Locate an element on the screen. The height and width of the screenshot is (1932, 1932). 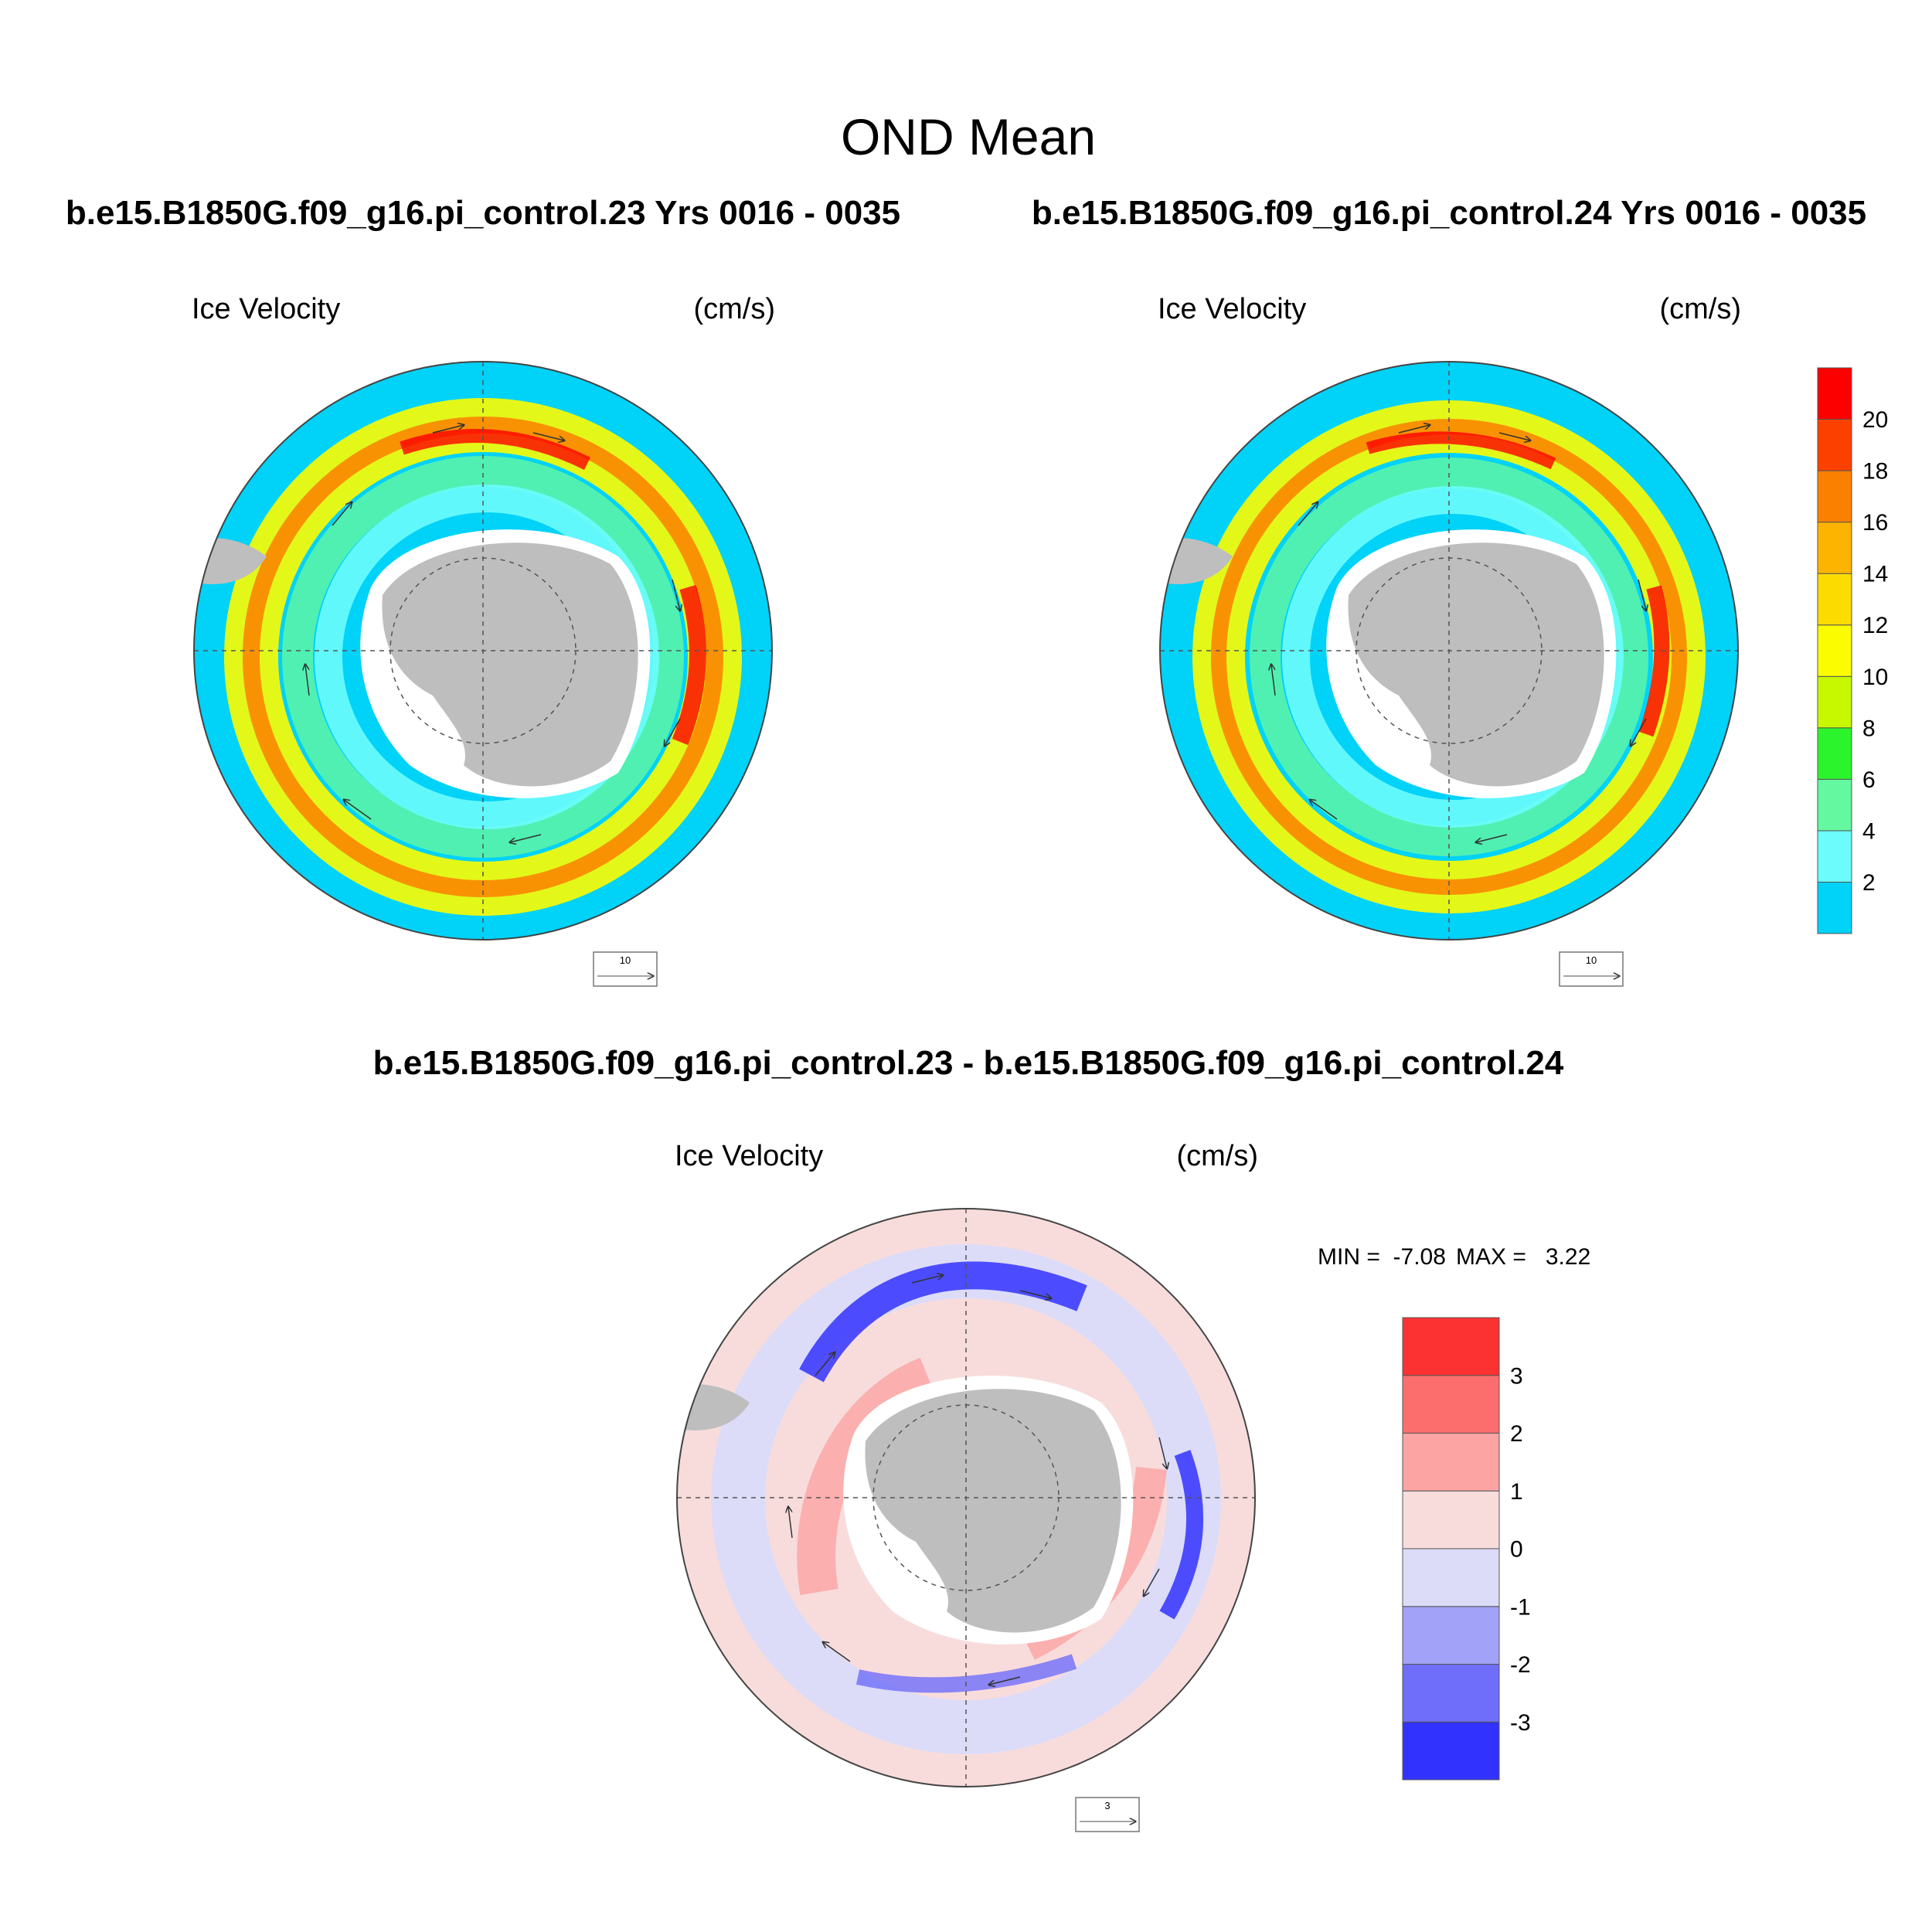
difference-colorbar: -3 -2 -1 0 1 2 3 is located at coordinates (1467, 1549).